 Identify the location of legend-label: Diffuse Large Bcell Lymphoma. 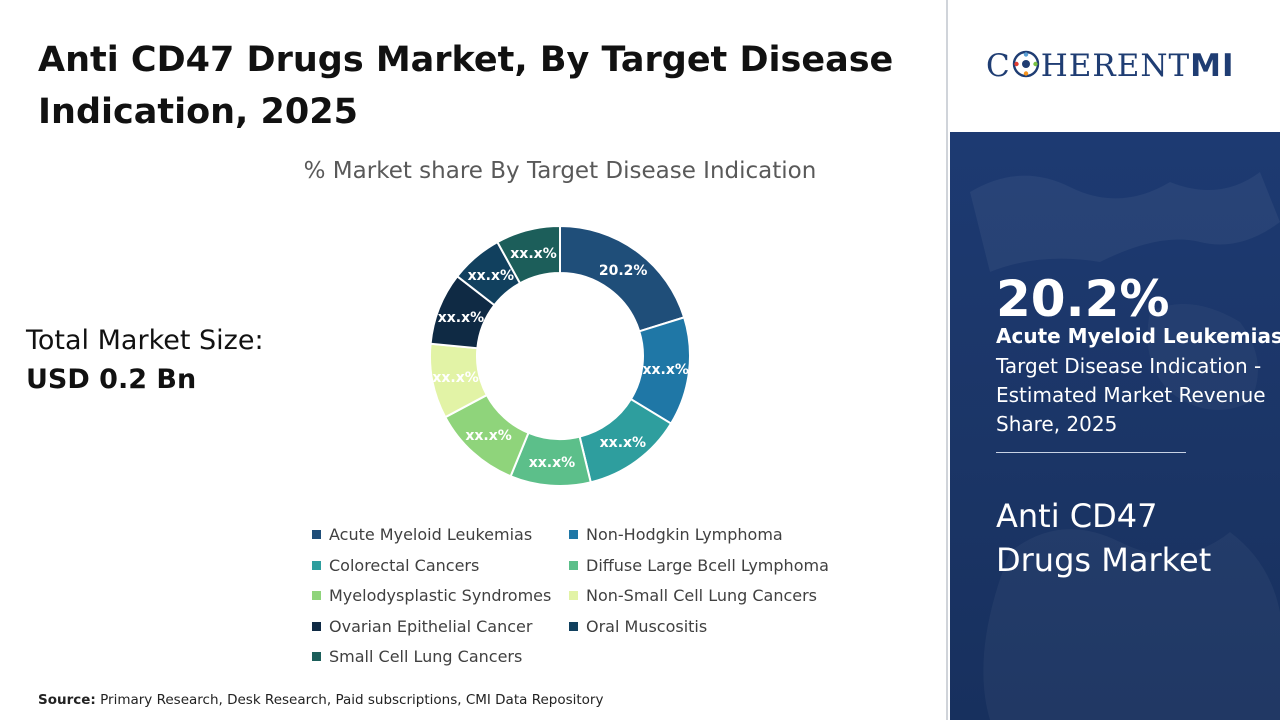
(707, 565).